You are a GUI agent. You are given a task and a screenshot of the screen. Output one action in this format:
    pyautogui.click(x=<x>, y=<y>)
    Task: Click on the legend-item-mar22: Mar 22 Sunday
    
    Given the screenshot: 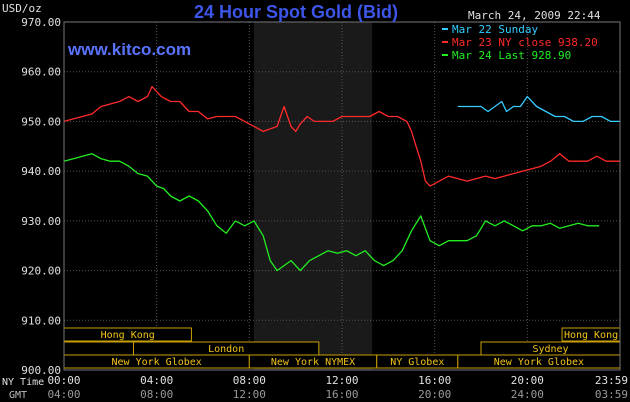 What is the action you would take?
    pyautogui.click(x=490, y=29)
    